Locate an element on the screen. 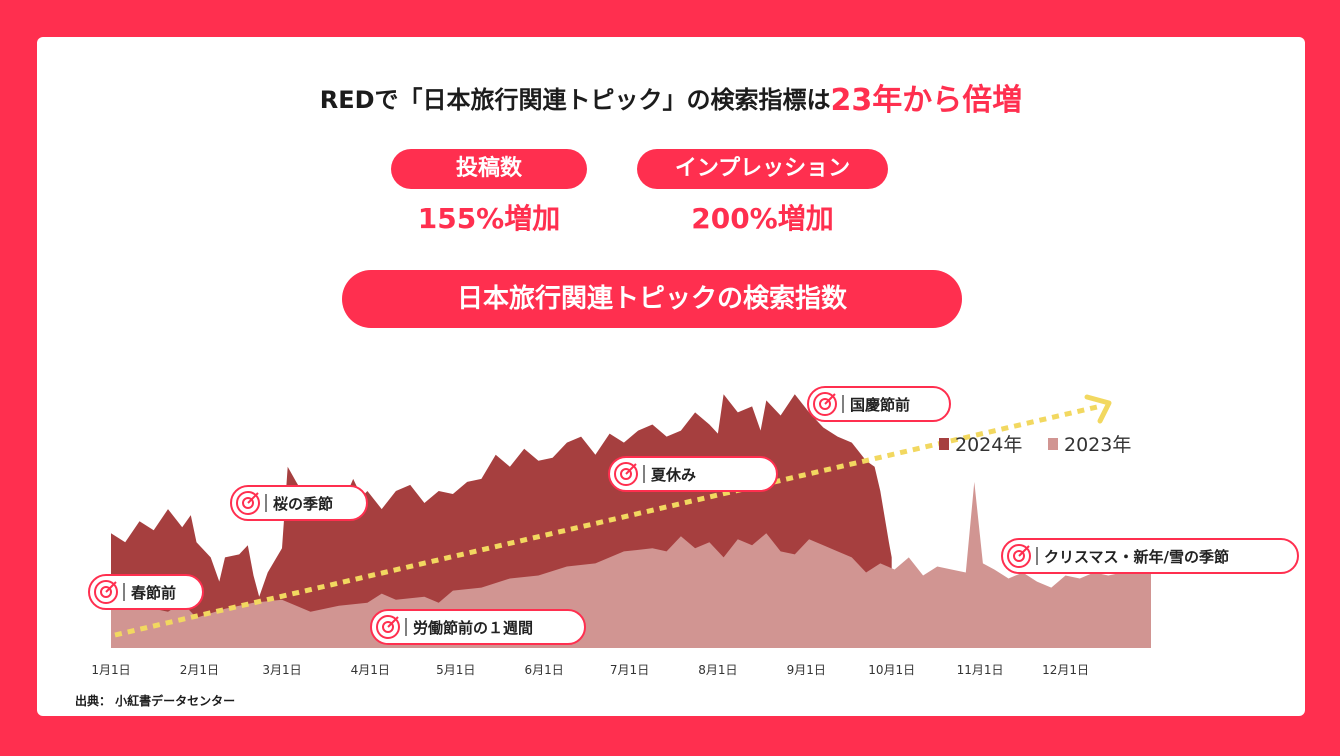 This screenshot has height=756, width=1340. stat-impressions-label-pill: インプレッション is located at coordinates (762, 169).